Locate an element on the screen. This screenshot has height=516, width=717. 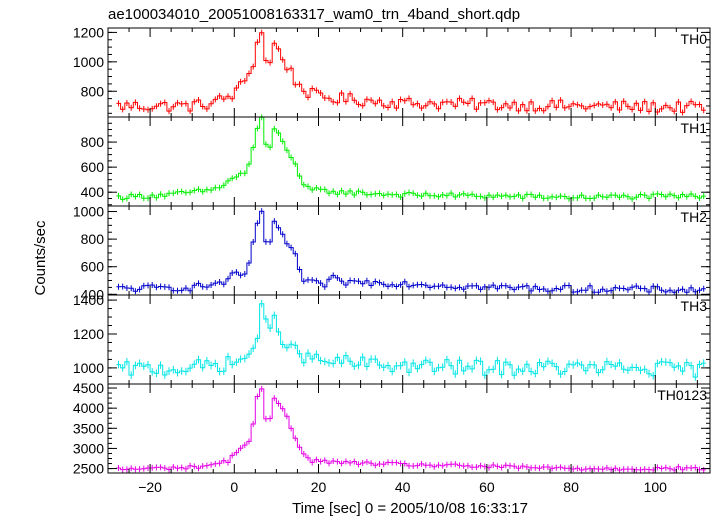
panel-label: TH3 is located at coordinates (694, 306).